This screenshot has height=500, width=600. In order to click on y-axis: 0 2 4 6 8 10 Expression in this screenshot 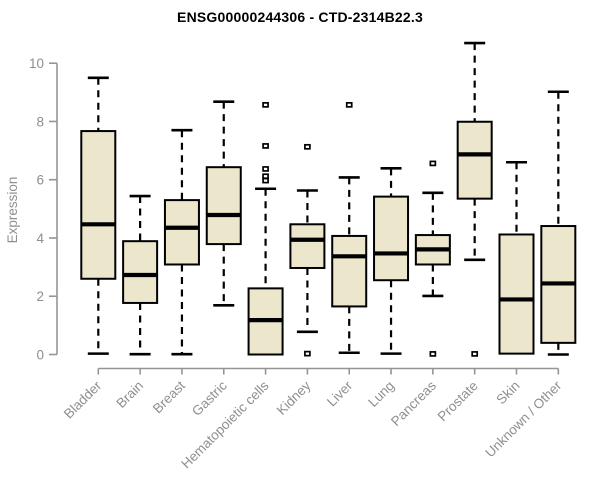, I will do `click(31, 209)`.